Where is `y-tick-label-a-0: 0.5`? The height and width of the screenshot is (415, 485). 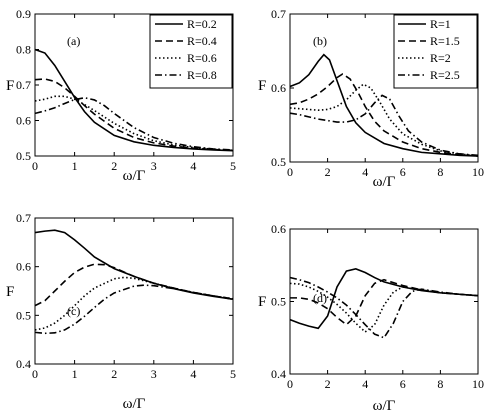 y-tick-label-a-0: 0.5 is located at coordinates (23, 156).